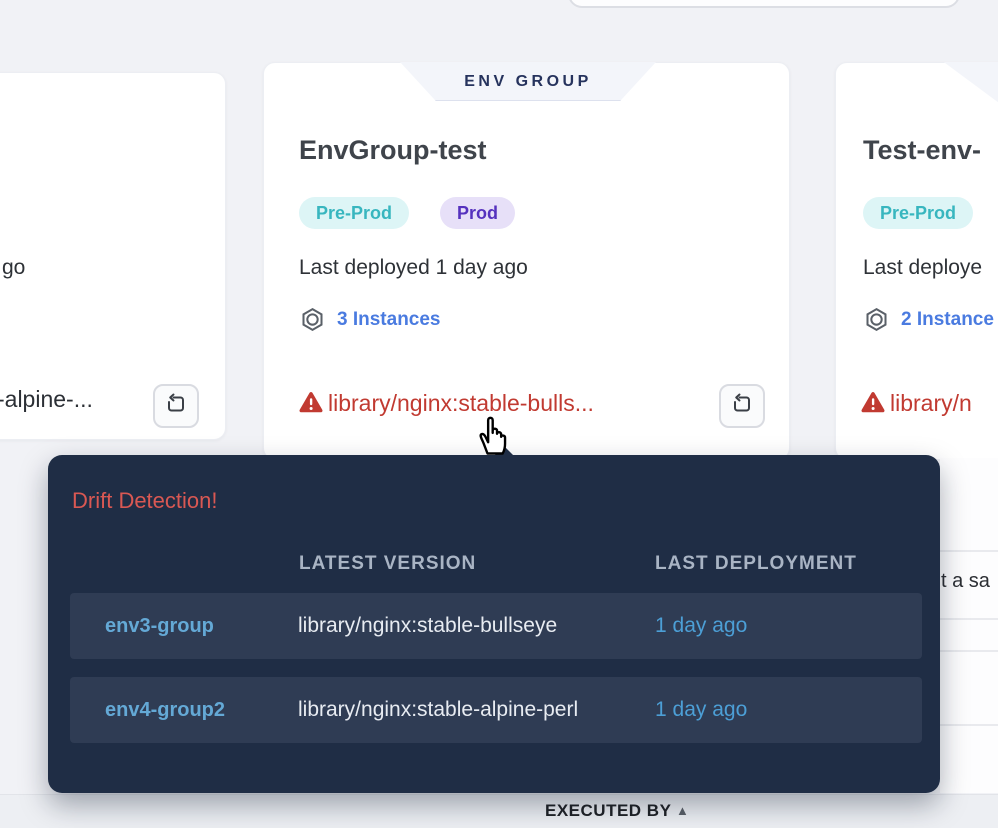 The width and height of the screenshot is (998, 828). What do you see at coordinates (682, 810) in the screenshot?
I see `sort-ascending-icon: ▲` at bounding box center [682, 810].